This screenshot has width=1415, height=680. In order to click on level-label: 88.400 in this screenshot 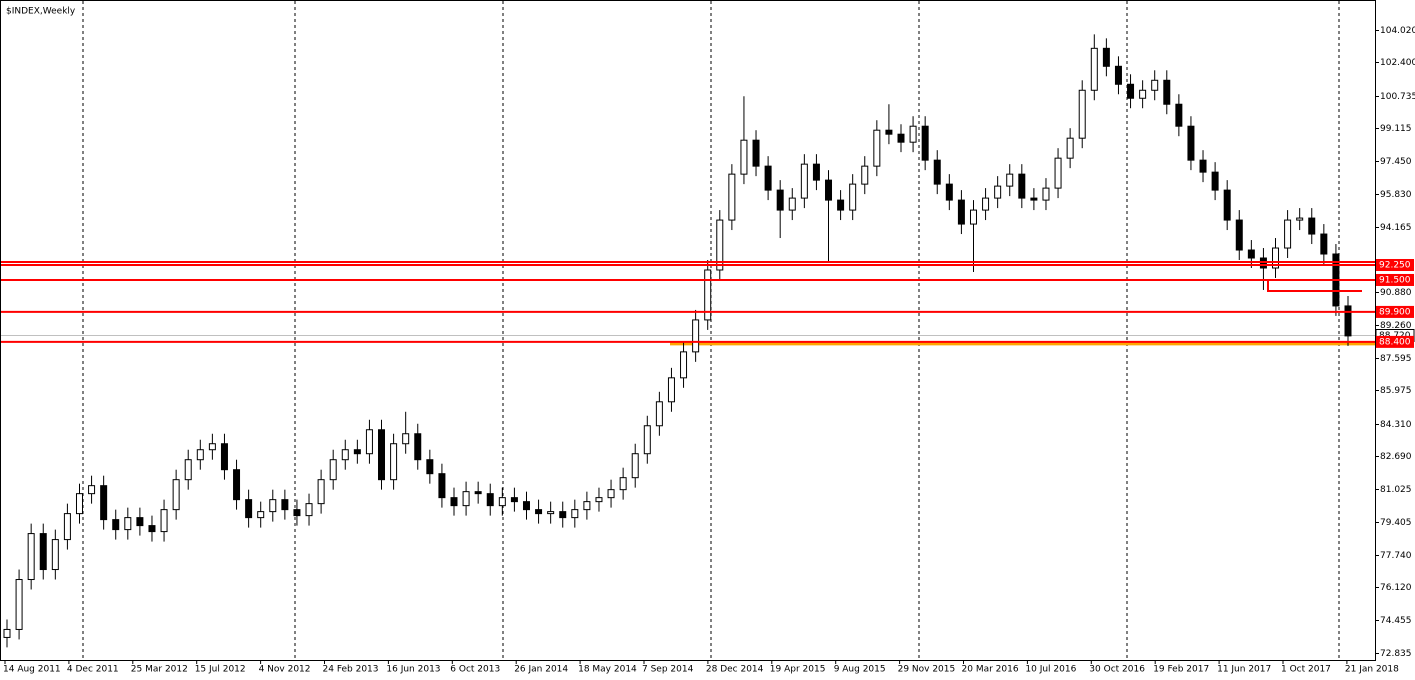, I will do `click(1395, 342)`.